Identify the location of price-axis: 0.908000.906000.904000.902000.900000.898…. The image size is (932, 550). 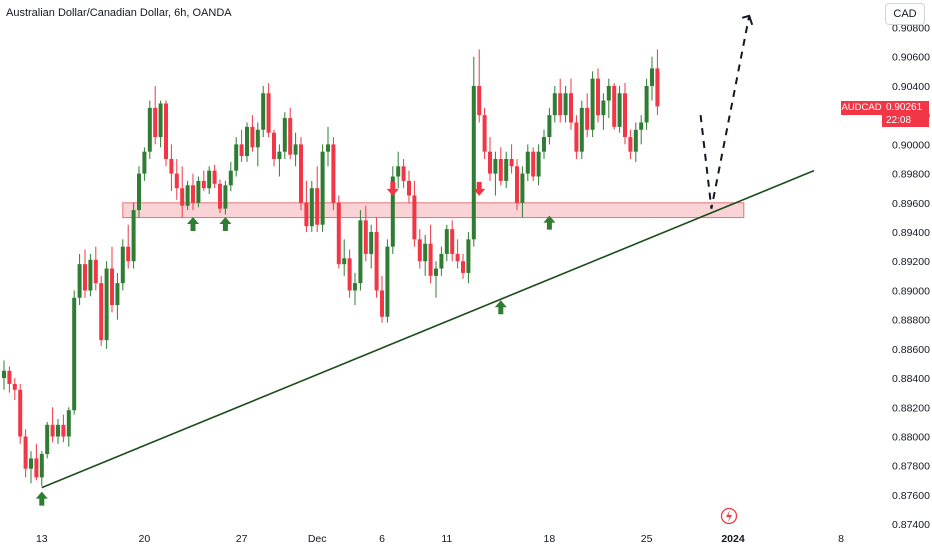
(911, 277).